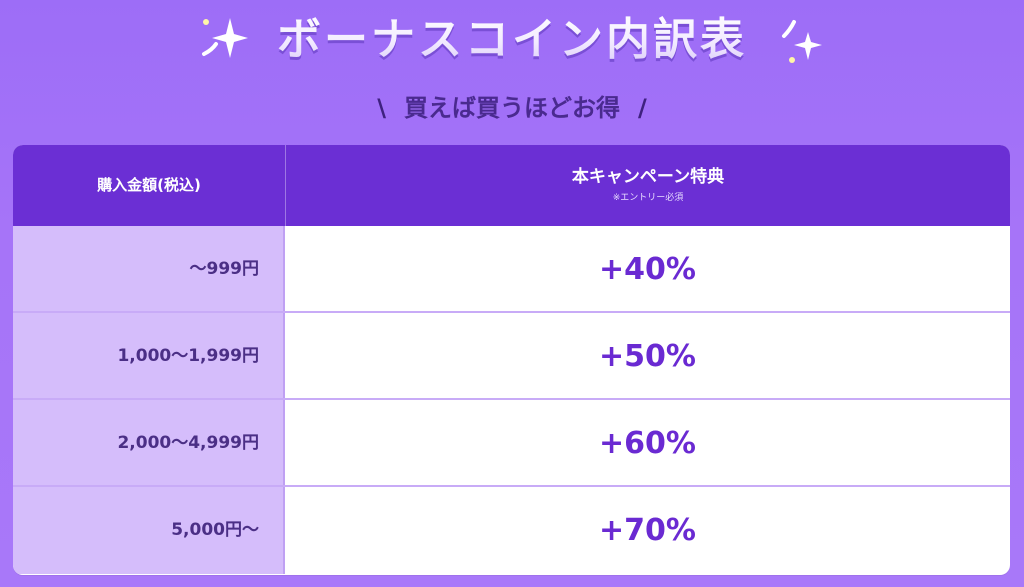 The image size is (1024, 587). Describe the element at coordinates (512, 40) in the screenshot. I see `page-title: ボーナスコイン内訳表` at that location.